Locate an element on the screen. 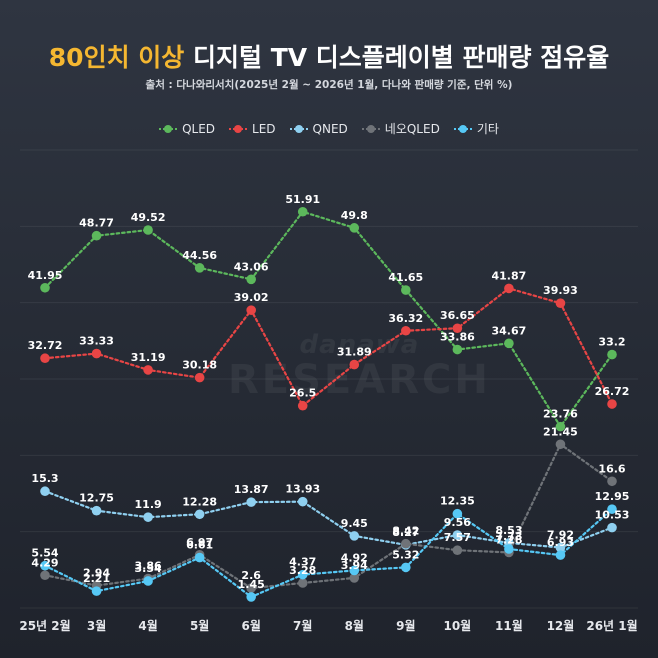 This screenshot has width=658, height=658. x-tick-label: 3월 is located at coordinates (96, 625).